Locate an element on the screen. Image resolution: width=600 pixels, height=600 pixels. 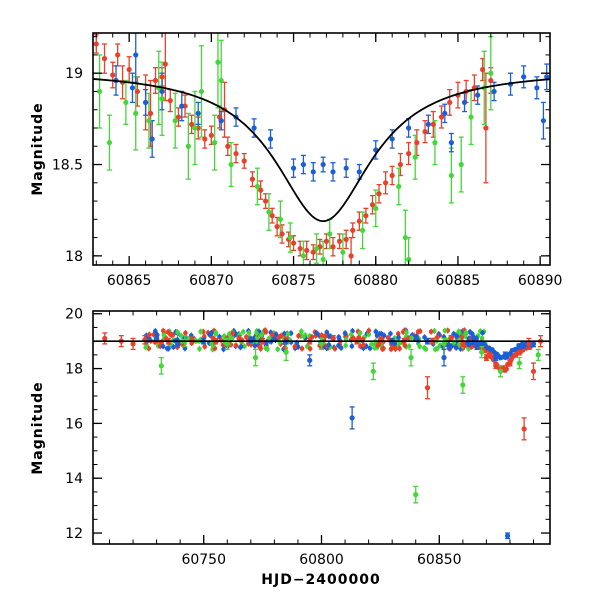
bottom-x-axis-label: HJD−2400000 is located at coordinates (320, 580).